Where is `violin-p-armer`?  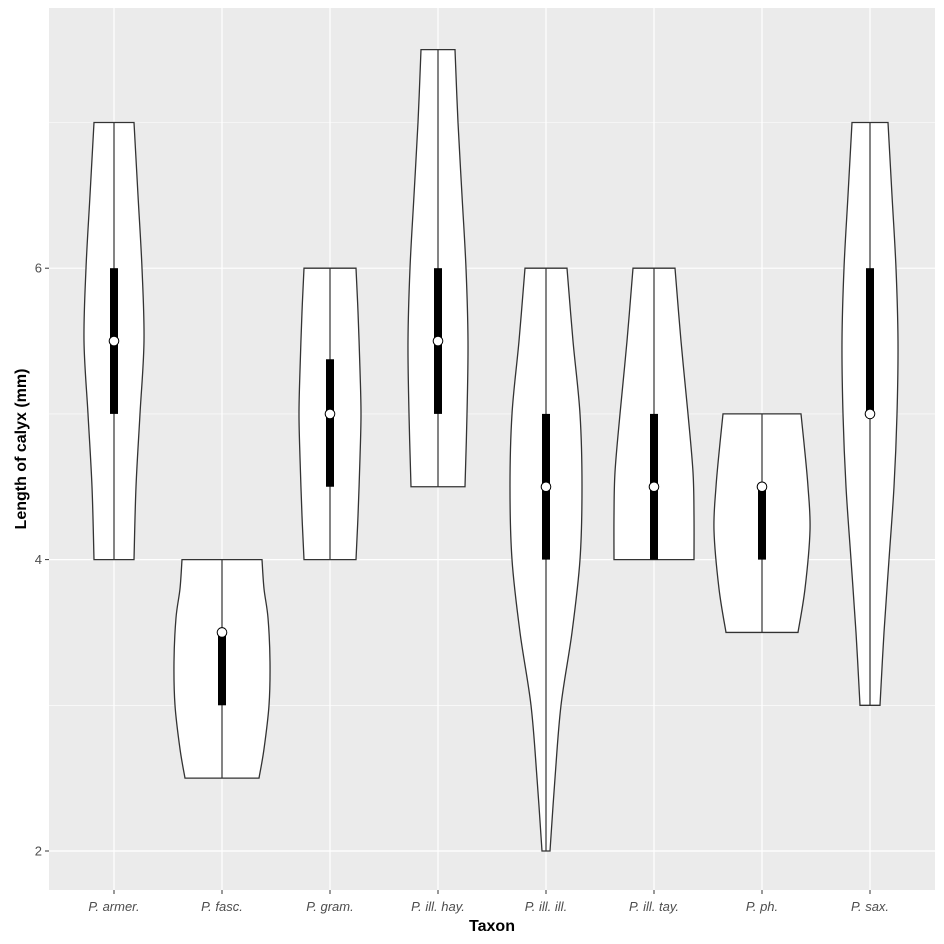 violin-p-armer is located at coordinates (114, 341).